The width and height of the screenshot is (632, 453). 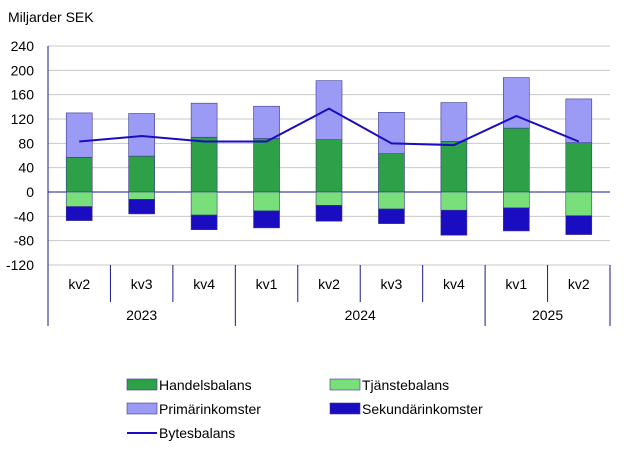 I want to click on bar-tjänstebalans-7, so click(x=516, y=200).